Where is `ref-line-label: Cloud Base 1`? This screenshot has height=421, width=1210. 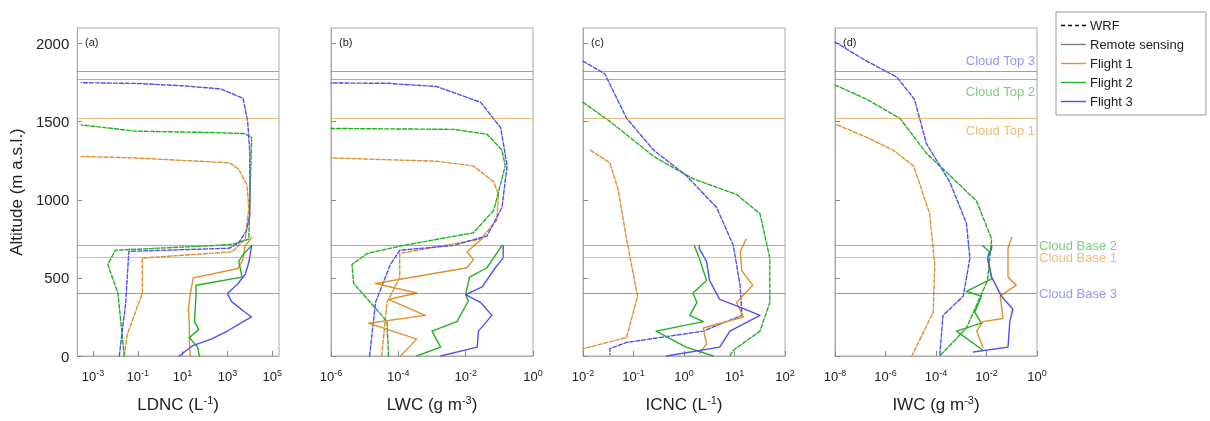
ref-line-label: Cloud Base 1 is located at coordinates (1078, 258).